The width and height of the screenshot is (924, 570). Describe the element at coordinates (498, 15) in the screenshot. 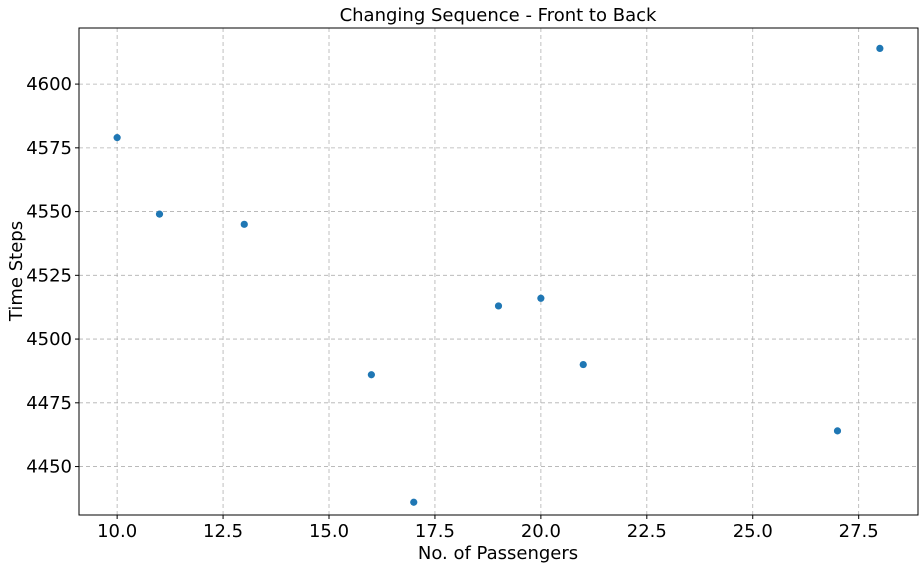

I see `chart-title: Changing Sequence - Front to Back` at that location.